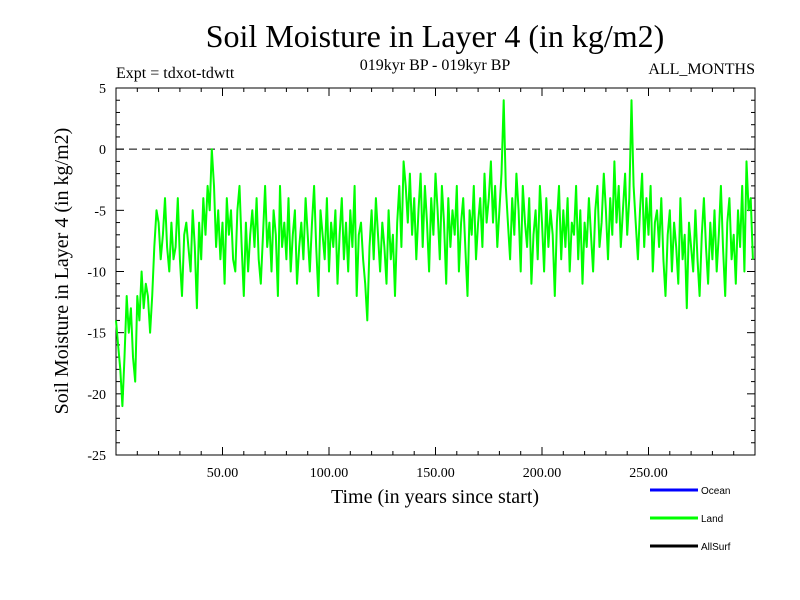 This screenshot has height=600, width=800. I want to click on chart-title: Soil Moisture in Layer 4 (in kg/m2), so click(435, 36).